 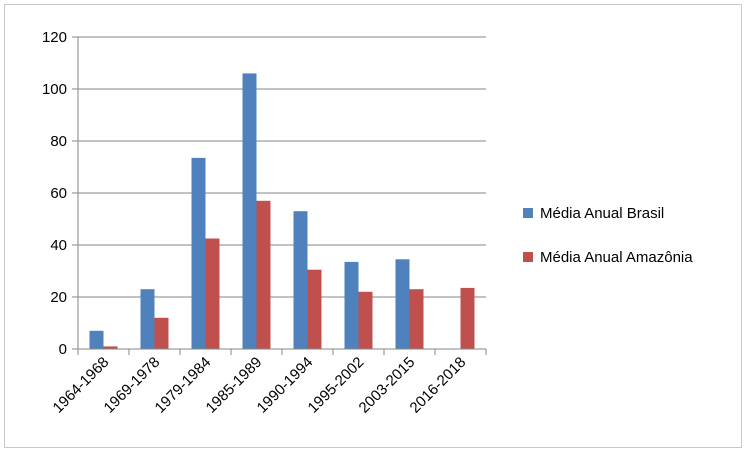 What do you see at coordinates (162, 333) in the screenshot?
I see `bar-amazonia-1969-1978` at bounding box center [162, 333].